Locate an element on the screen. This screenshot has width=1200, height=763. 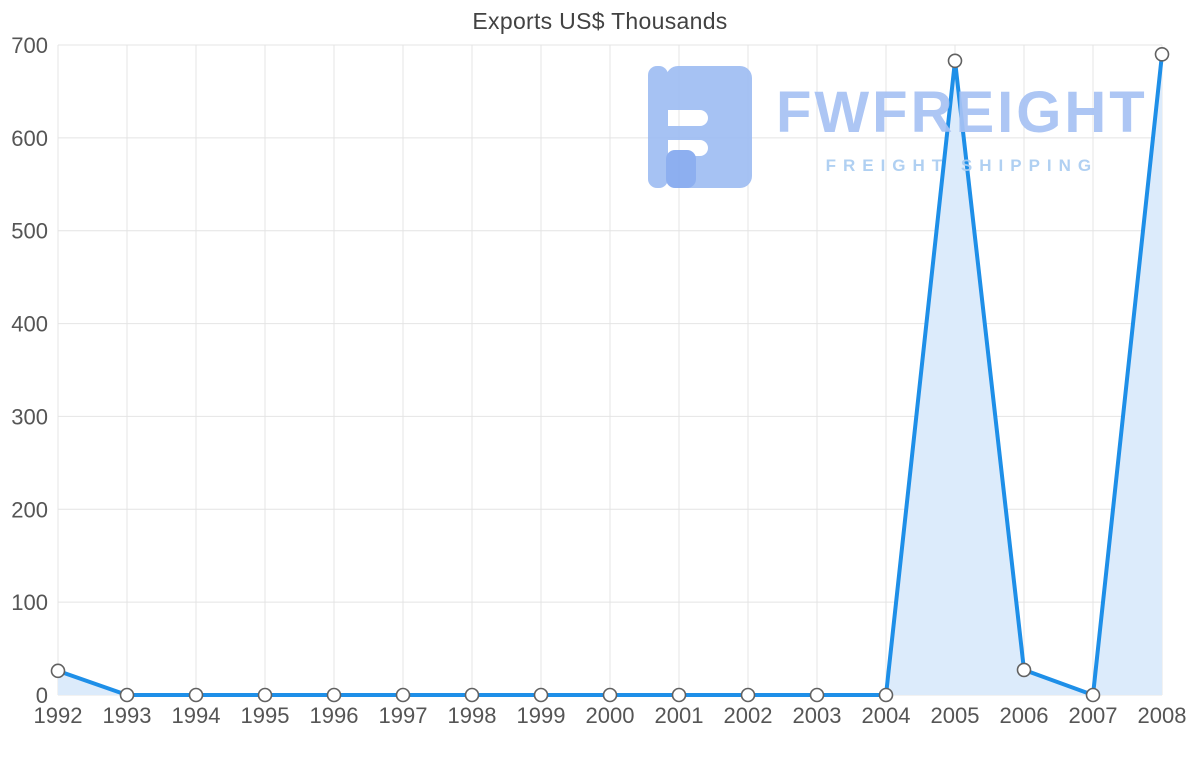
data-point-1998 is located at coordinates (472, 695).